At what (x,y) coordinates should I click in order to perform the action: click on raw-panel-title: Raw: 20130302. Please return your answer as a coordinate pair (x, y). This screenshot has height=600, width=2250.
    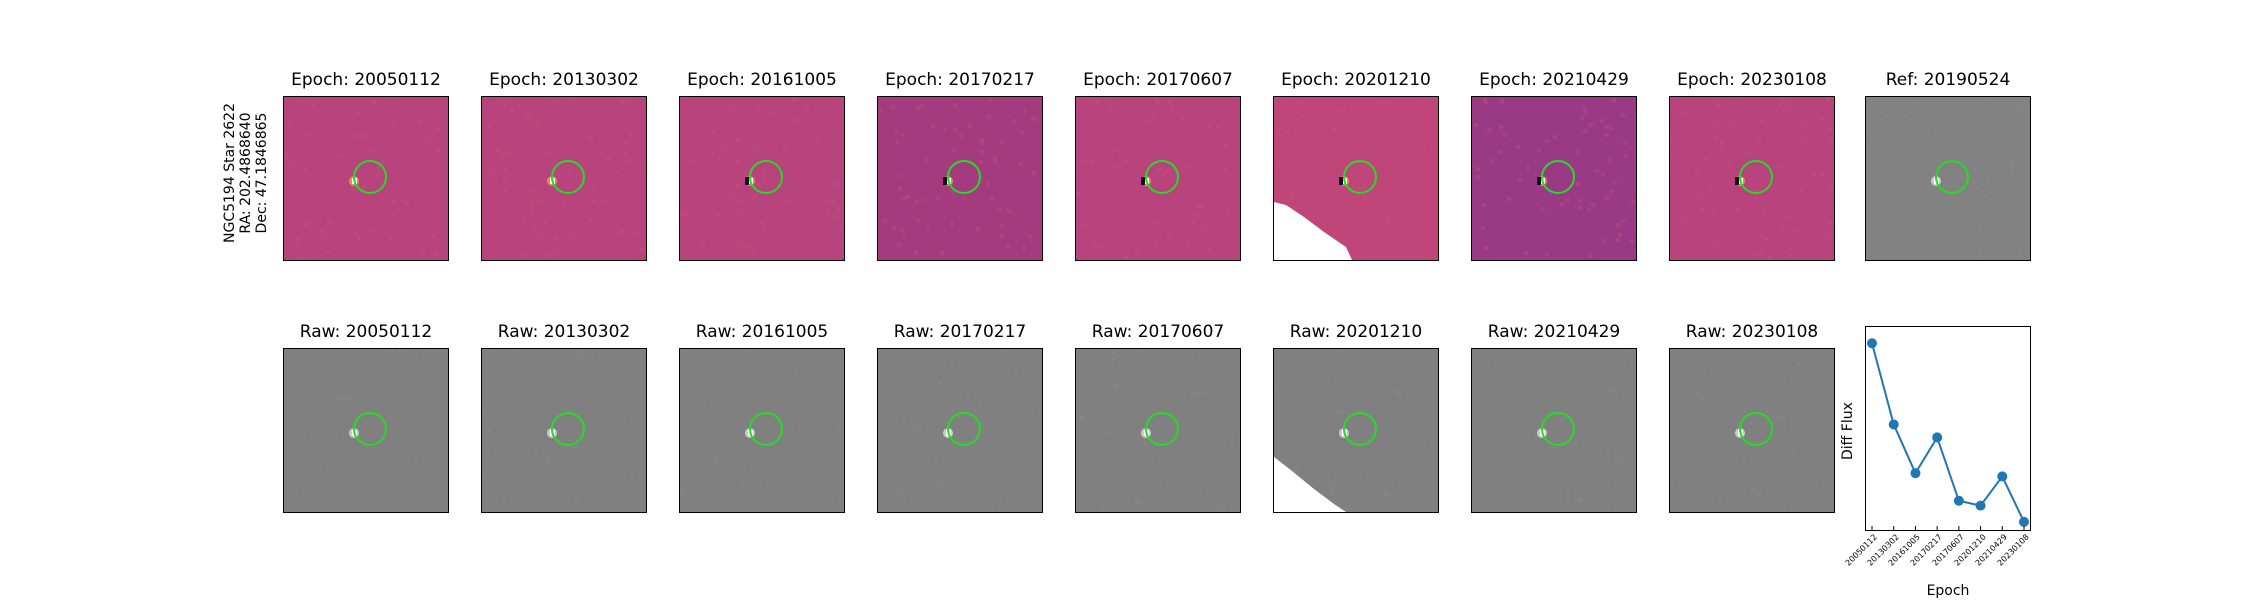
    Looking at the image, I should click on (564, 332).